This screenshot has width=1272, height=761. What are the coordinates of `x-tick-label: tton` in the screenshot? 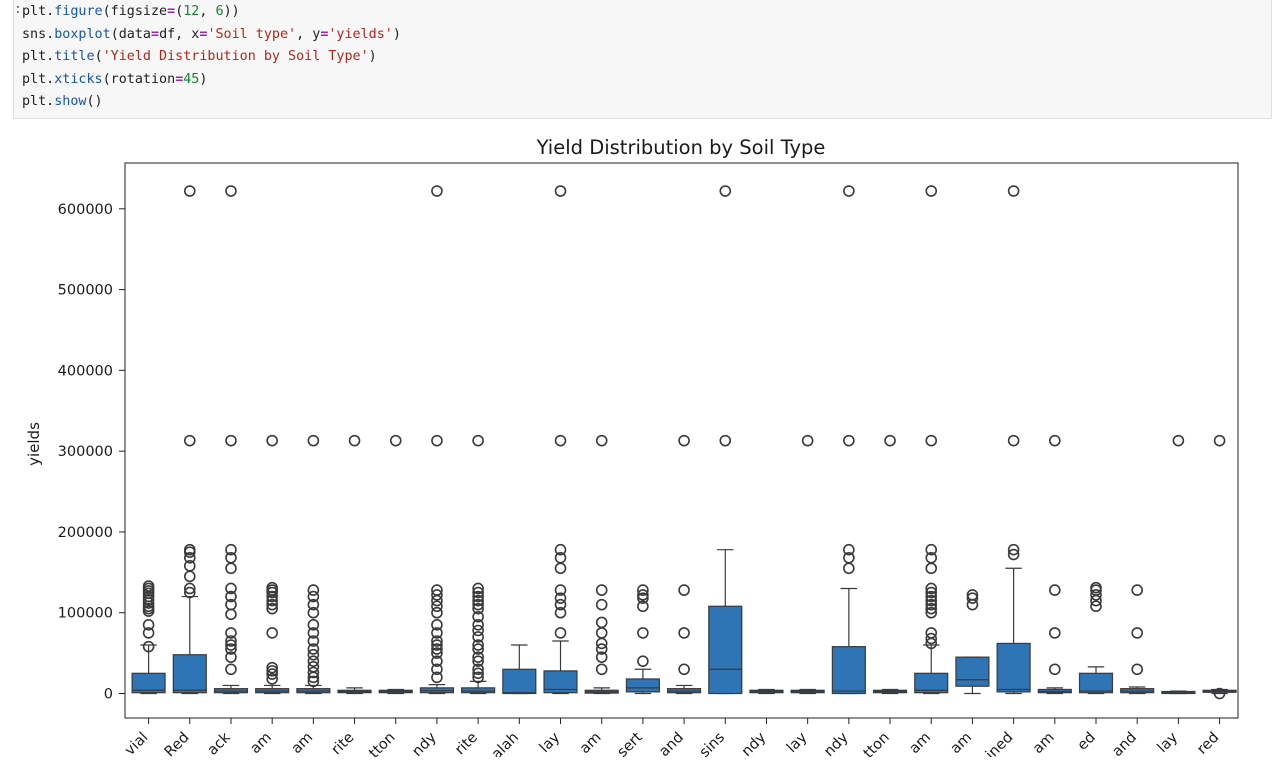 It's located at (382, 743).